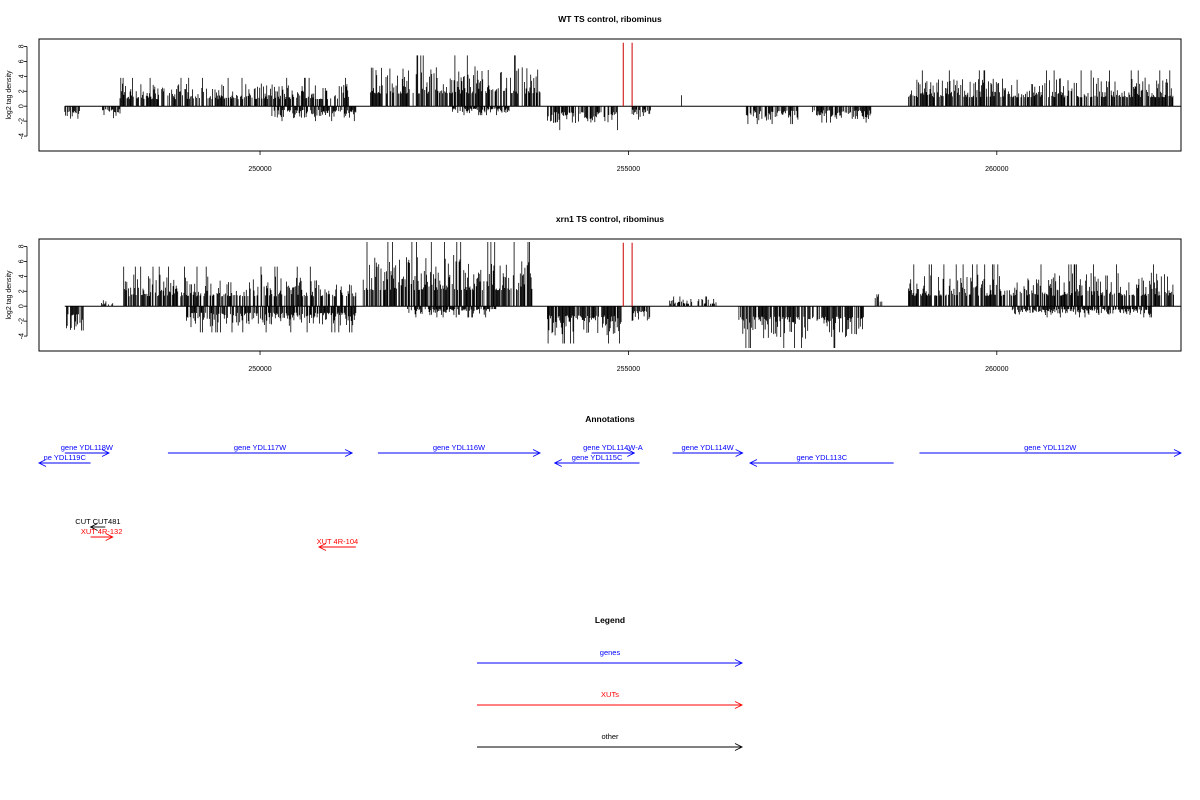  What do you see at coordinates (22, 61) in the screenshot?
I see `wt-y-tick-label: 6` at bounding box center [22, 61].